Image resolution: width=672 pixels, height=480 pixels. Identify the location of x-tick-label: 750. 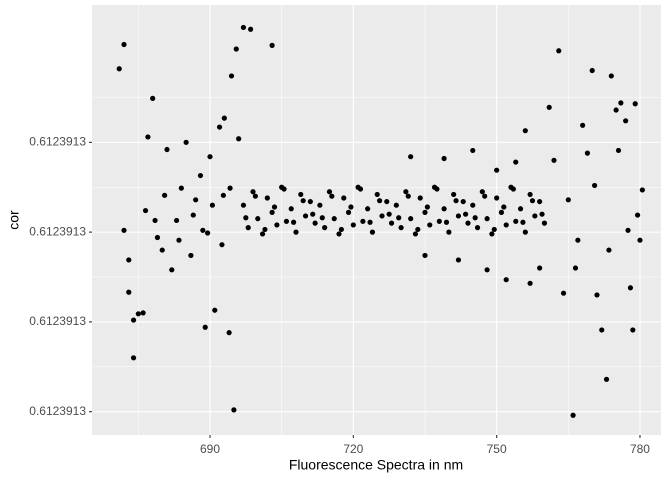
(497, 449).